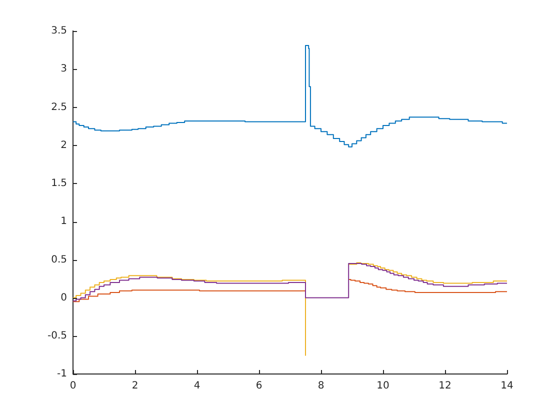 The width and height of the screenshot is (560, 420). I want to click on y-tick-label: 2.5, so click(59, 107).